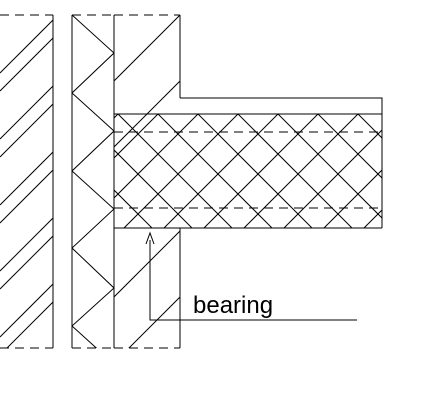 This screenshot has height=405, width=445. I want to click on leader-arrow-icon, so click(150, 238).